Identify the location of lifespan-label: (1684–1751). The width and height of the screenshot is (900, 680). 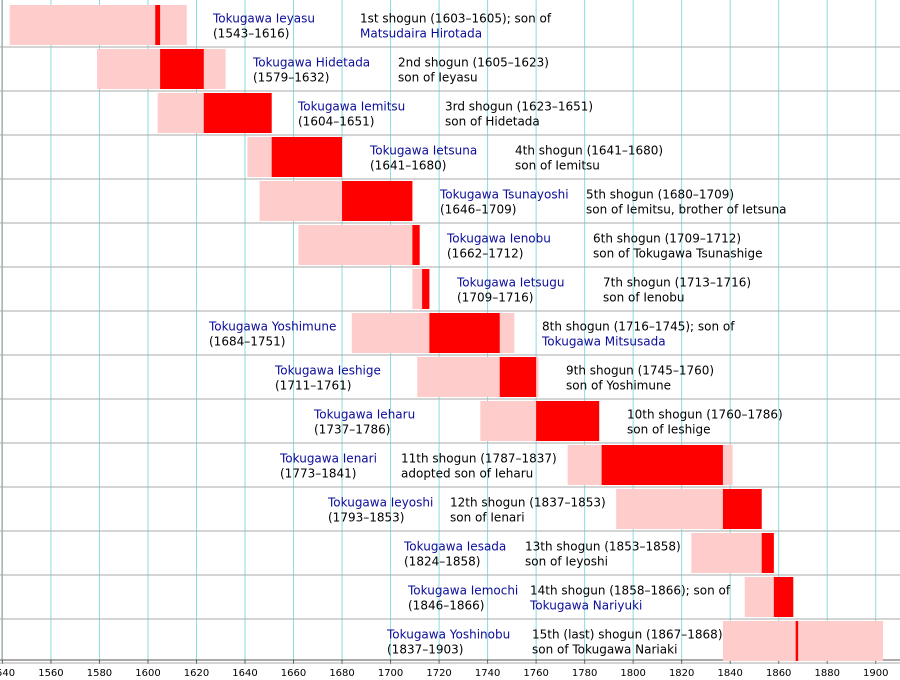
(247, 342).